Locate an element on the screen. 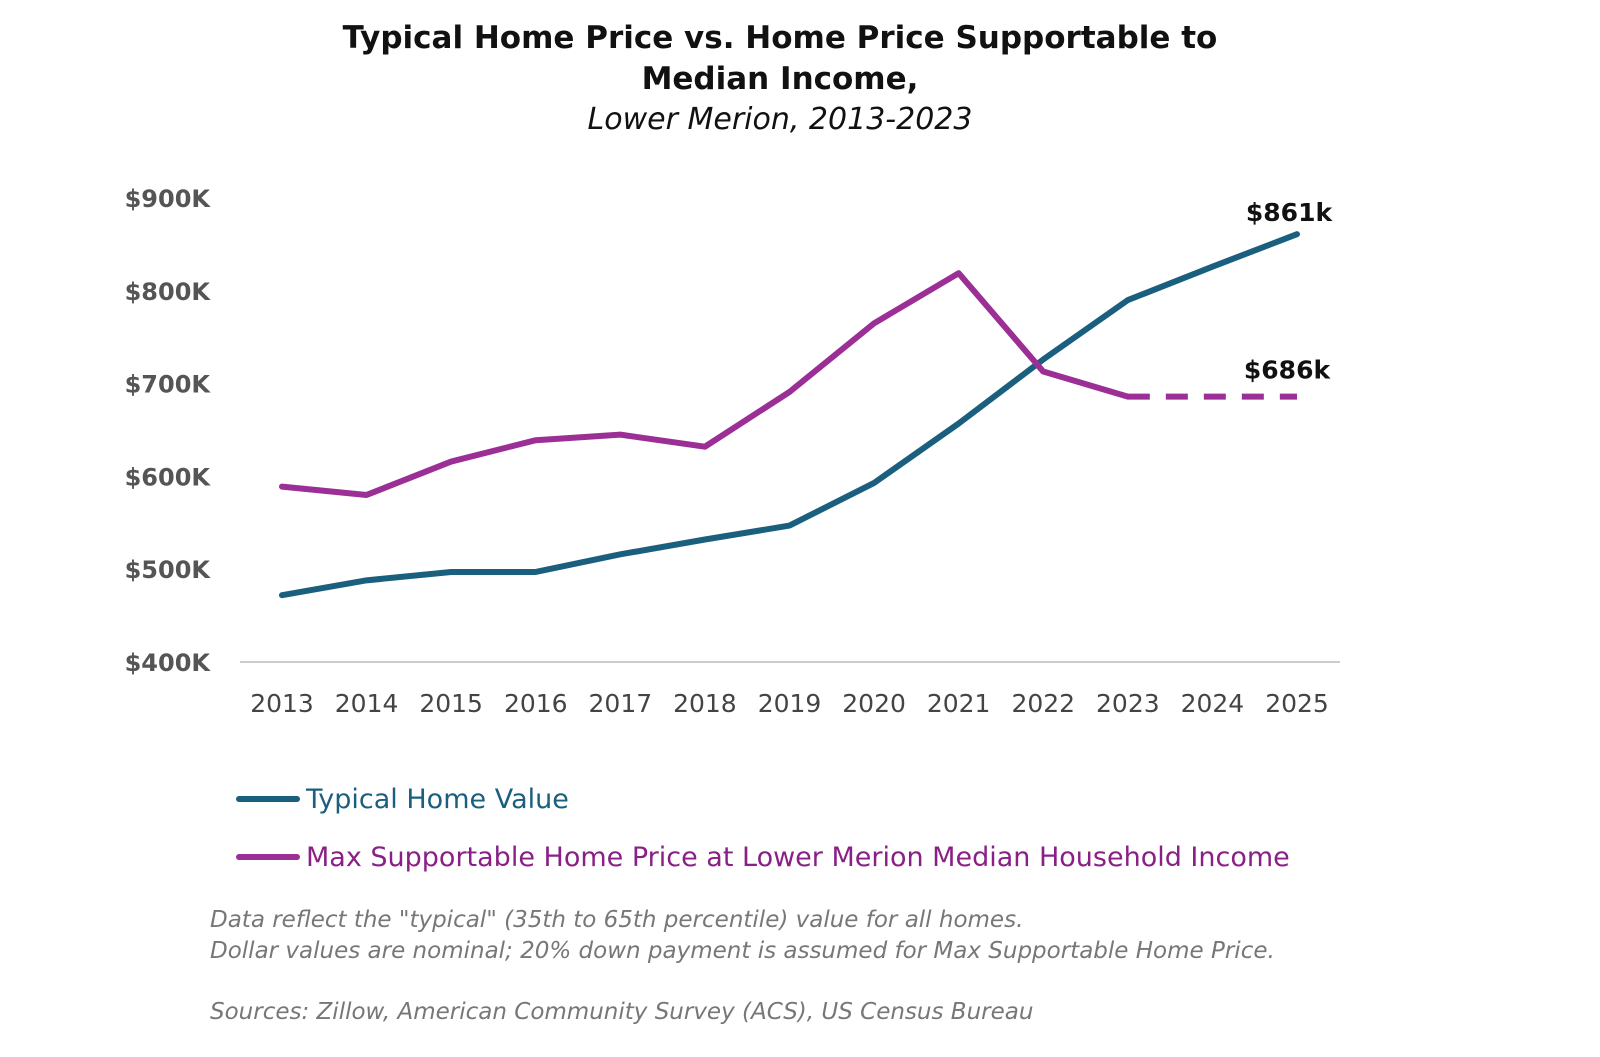 The width and height of the screenshot is (1600, 1057). chart-subtitle: Lower Merion, 2013-2023 is located at coordinates (780, 119).